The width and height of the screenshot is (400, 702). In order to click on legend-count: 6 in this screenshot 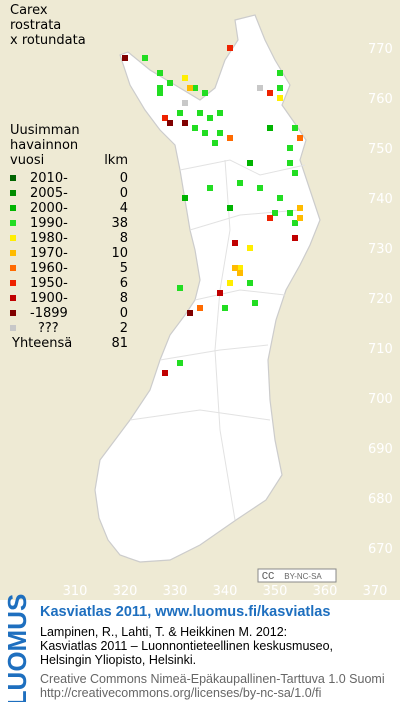, I will do `click(124, 283)`.